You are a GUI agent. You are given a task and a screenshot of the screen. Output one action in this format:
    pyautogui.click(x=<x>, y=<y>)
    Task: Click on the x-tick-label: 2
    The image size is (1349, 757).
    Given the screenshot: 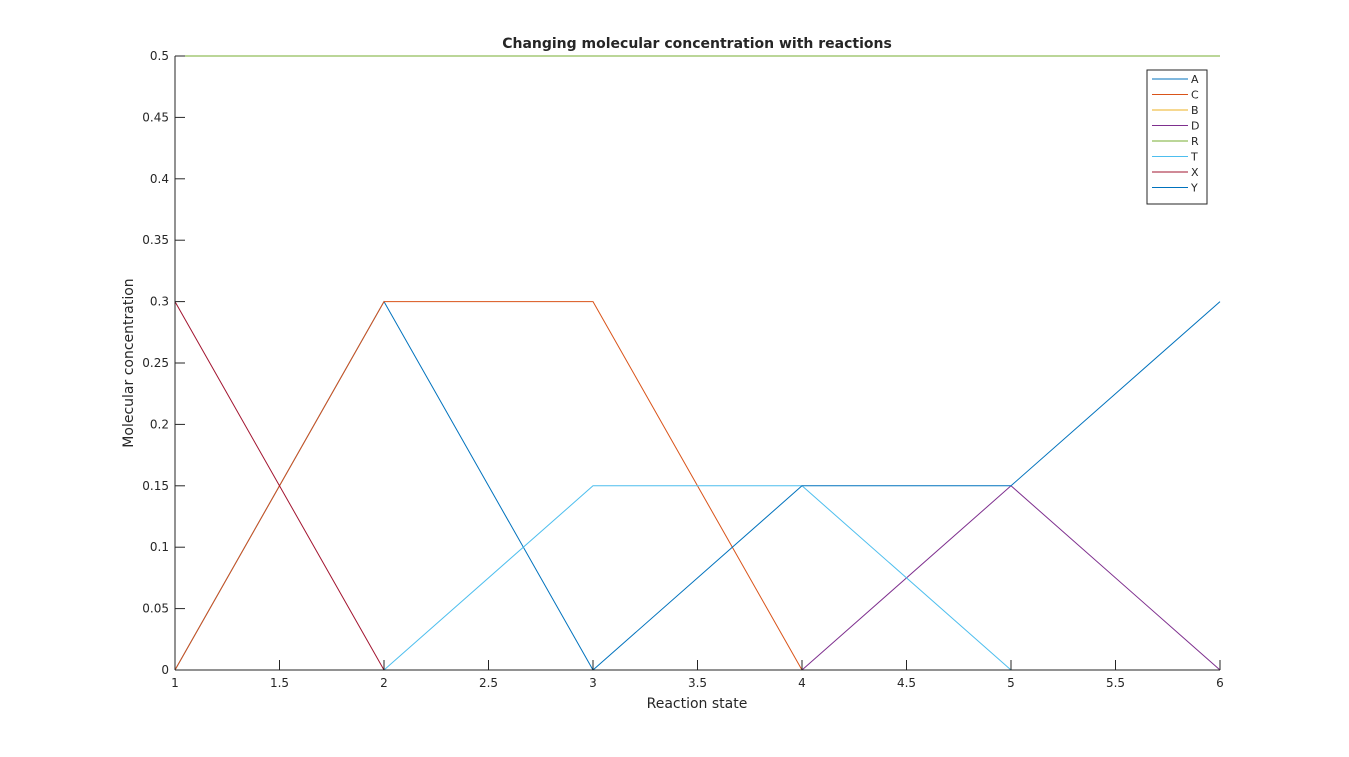 What is the action you would take?
    pyautogui.click(x=384, y=683)
    